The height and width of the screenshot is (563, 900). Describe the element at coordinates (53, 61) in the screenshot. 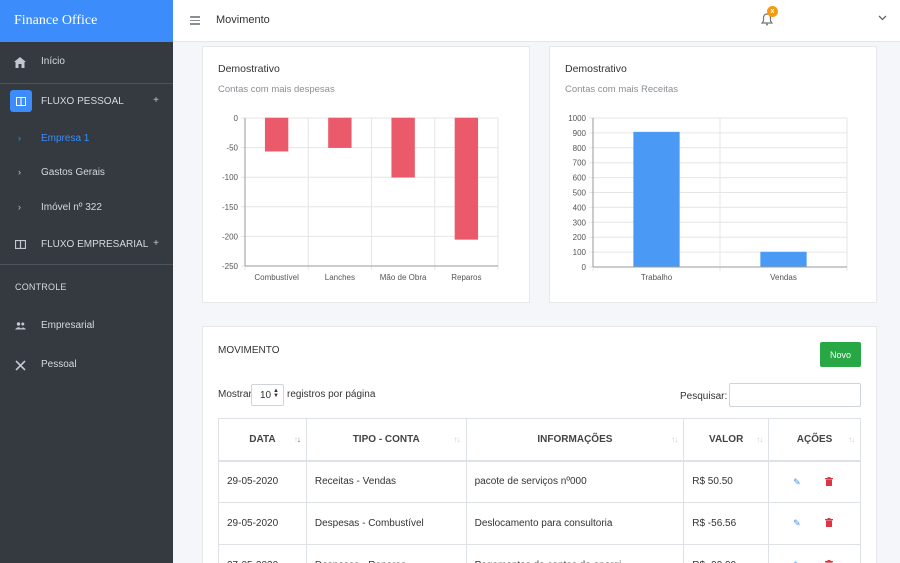

I see `sidebar-item-label: Início` at that location.